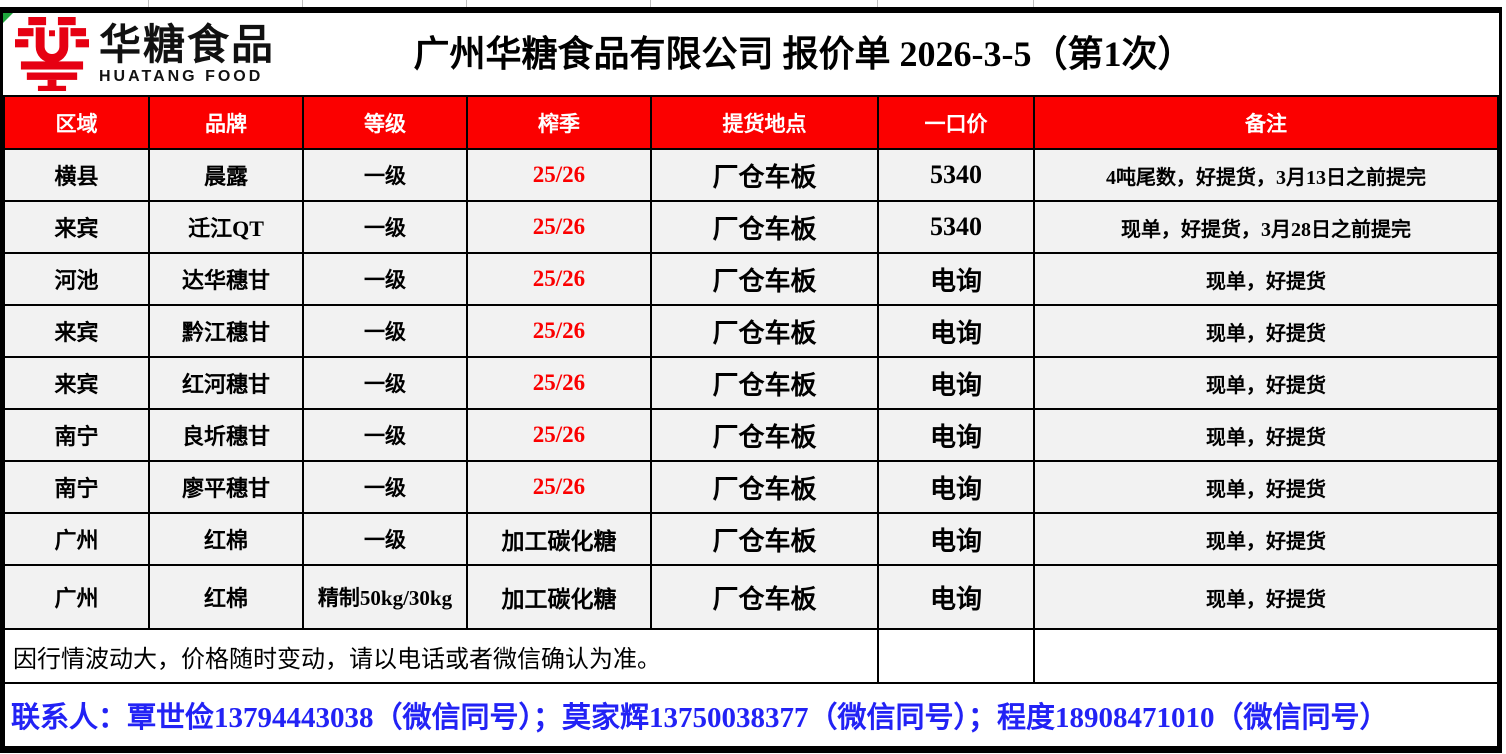  What do you see at coordinates (764, 122) in the screenshot?
I see `column-header: 提货地点` at bounding box center [764, 122].